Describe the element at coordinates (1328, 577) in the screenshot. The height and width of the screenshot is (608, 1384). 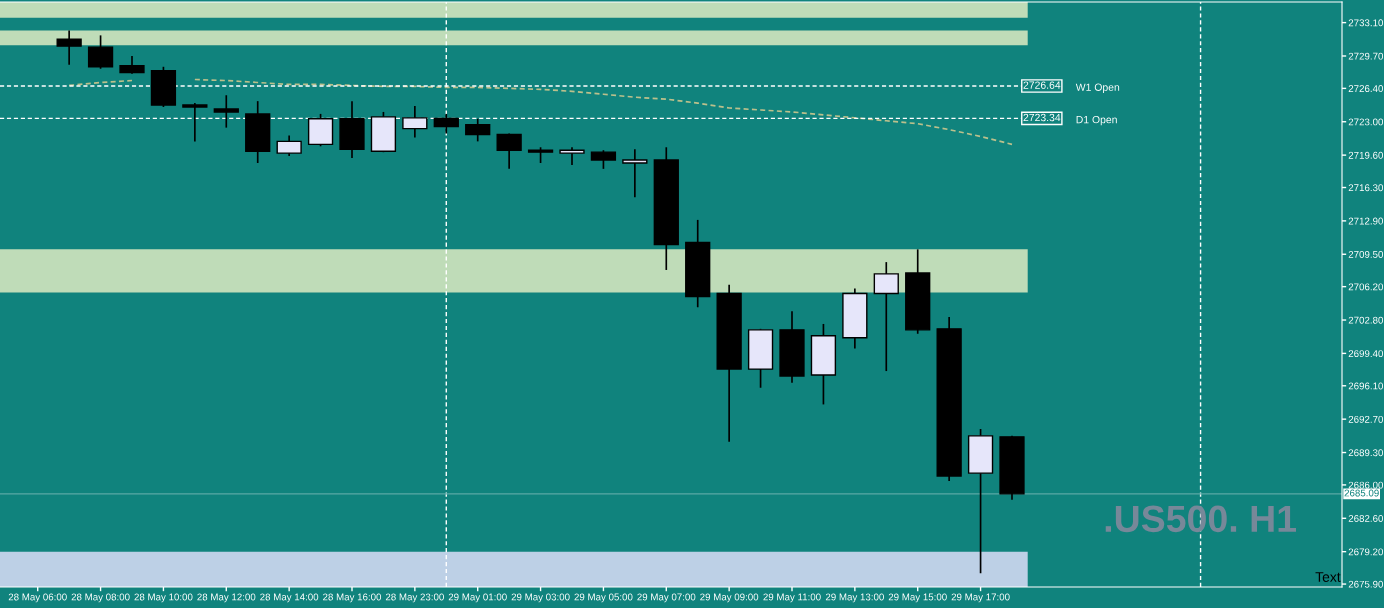
I see `annotation: Text` at that location.